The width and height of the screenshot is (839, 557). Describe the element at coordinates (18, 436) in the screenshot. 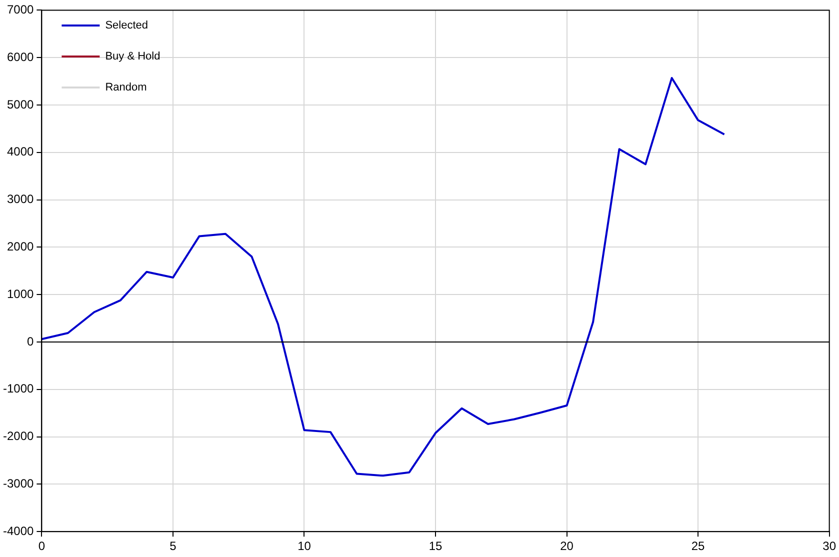

I see `y-tick-label: -2000` at that location.